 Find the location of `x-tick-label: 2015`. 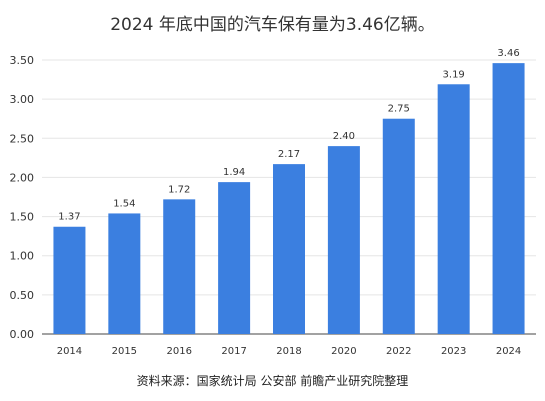

x-tick-label: 2015 is located at coordinates (124, 351).